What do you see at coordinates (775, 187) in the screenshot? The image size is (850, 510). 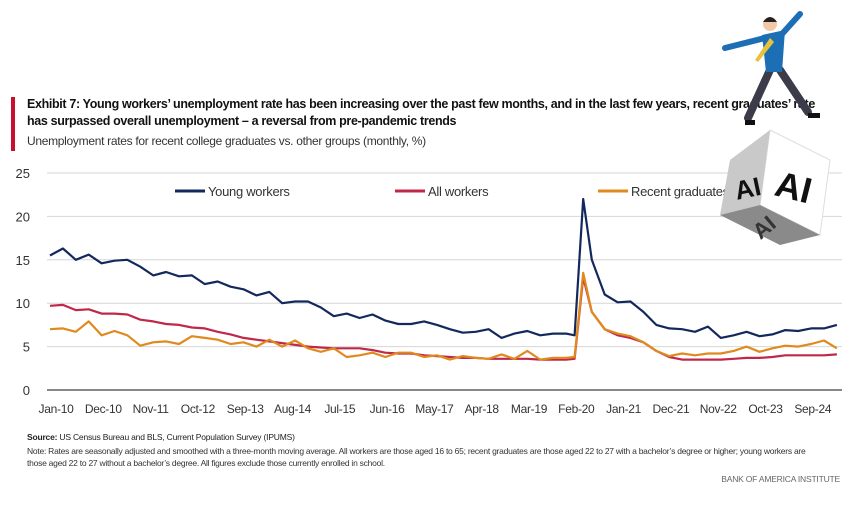 I see `ai-cube: AI AI AI` at bounding box center [775, 187].